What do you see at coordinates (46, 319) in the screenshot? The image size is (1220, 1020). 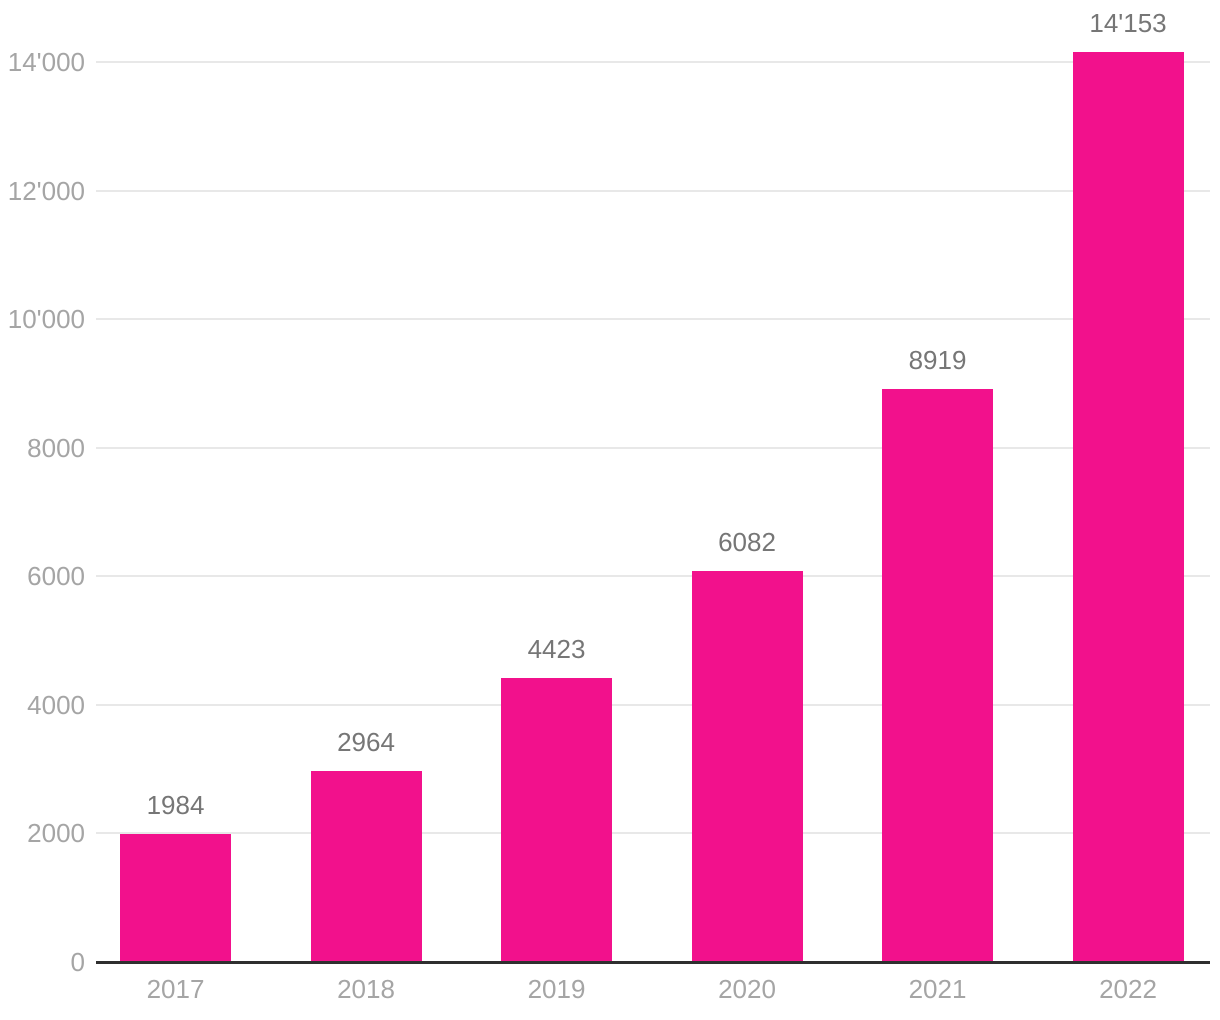 I see `y-tick-label-10000: 10'000` at bounding box center [46, 319].